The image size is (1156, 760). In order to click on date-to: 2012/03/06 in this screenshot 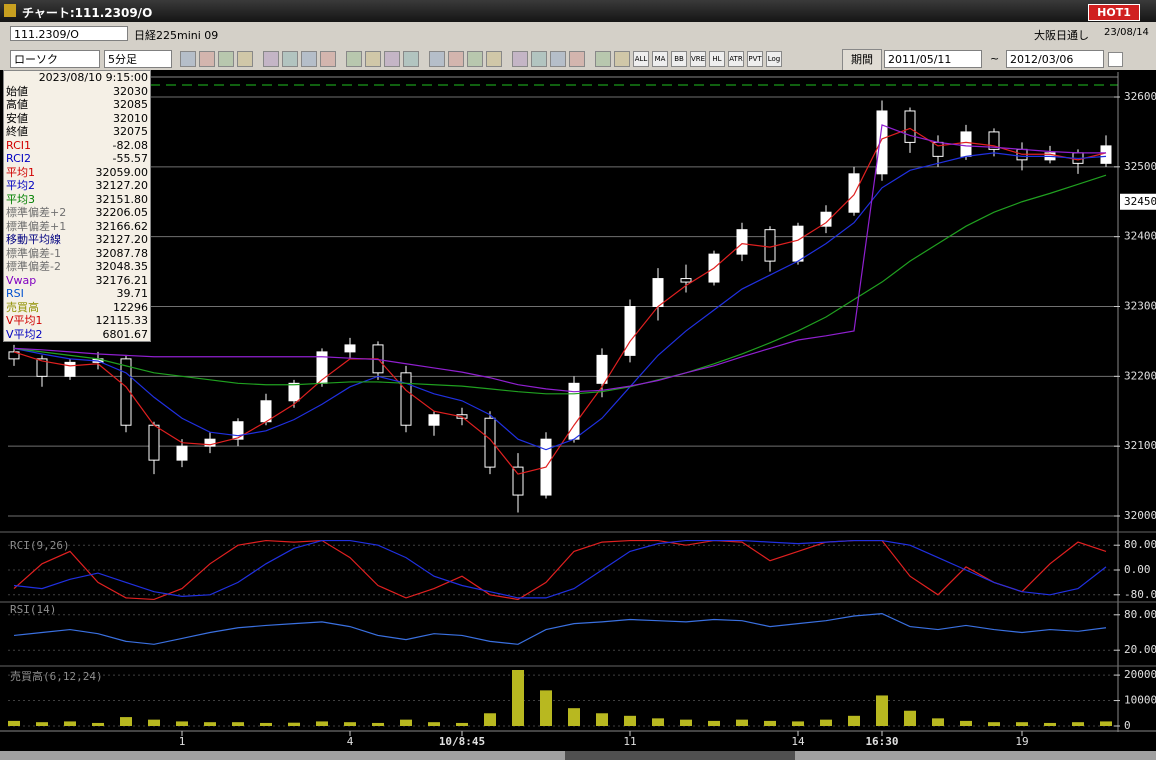, I will do `click(1055, 59)`.